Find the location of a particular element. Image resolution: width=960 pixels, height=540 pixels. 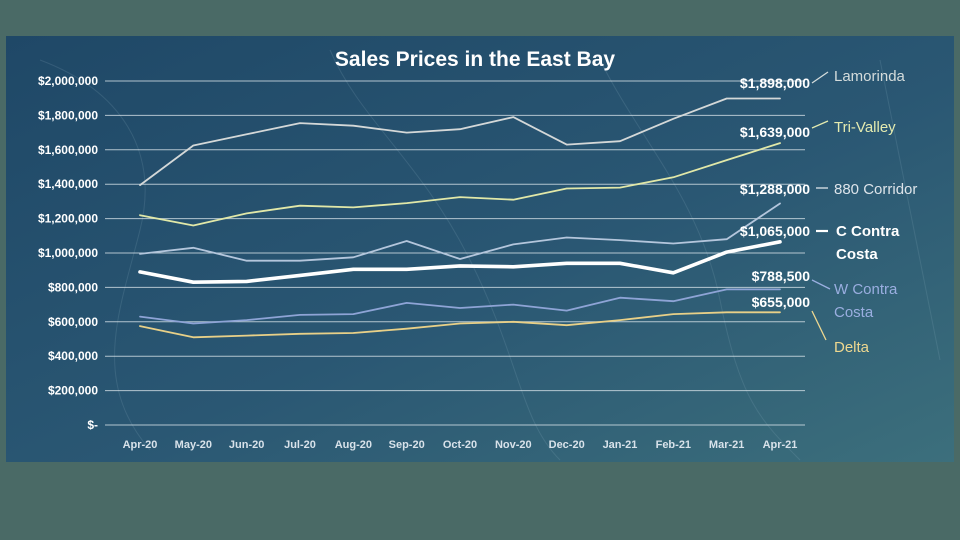

price-label-lamorinda: $1,898,000 is located at coordinates (775, 83).